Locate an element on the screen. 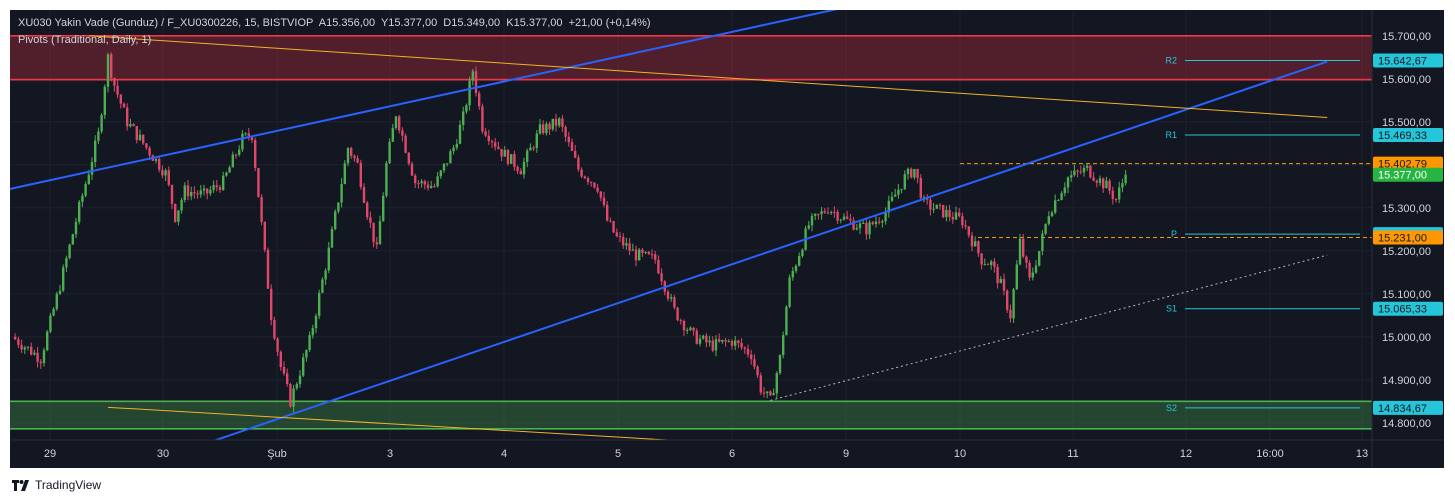  indicator-title: Pivots (Traditional, Daily, 1) is located at coordinates (85, 40).